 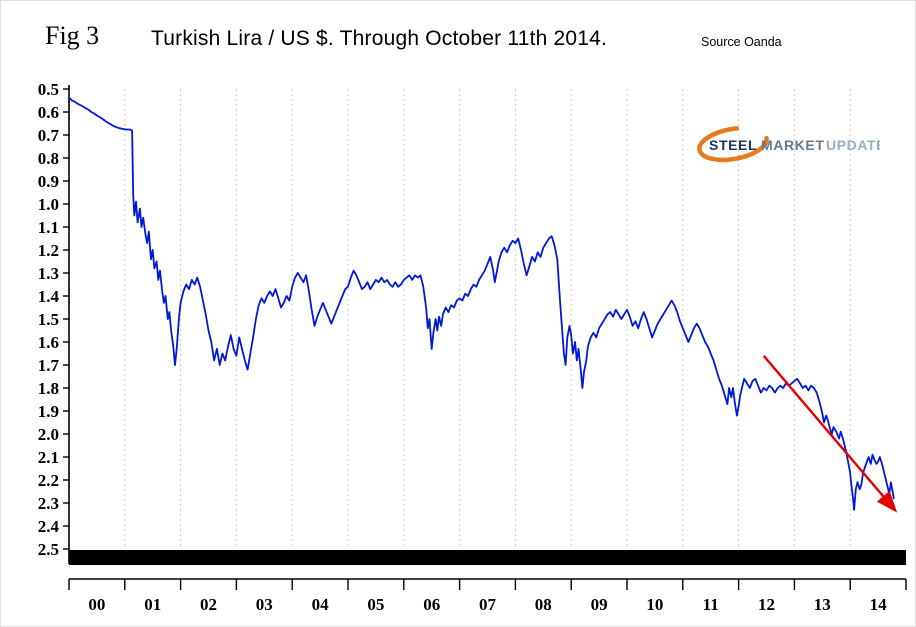 I want to click on x-axis-label: 13, so click(x=822, y=604).